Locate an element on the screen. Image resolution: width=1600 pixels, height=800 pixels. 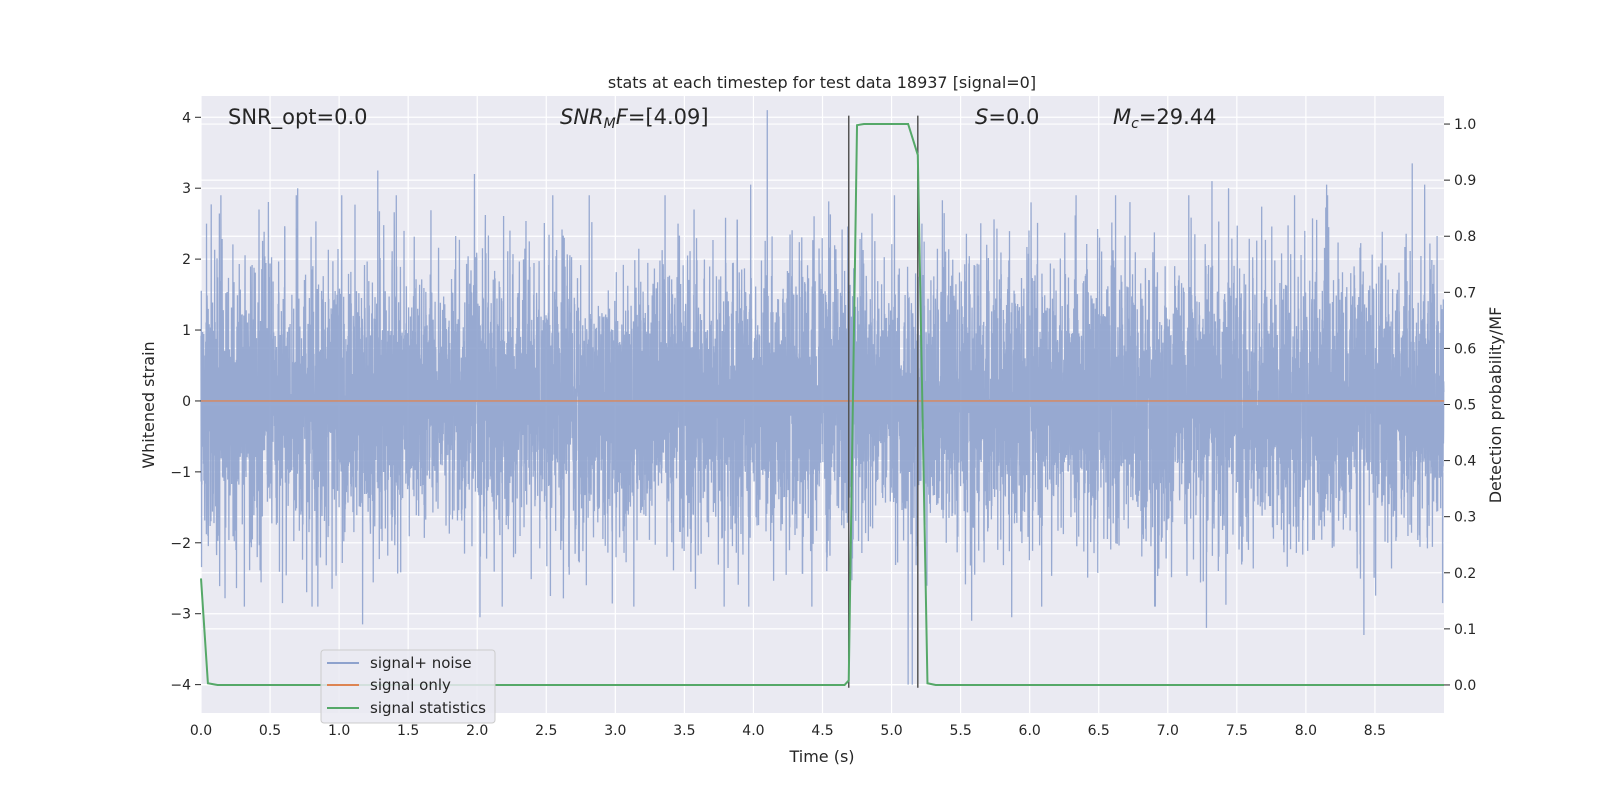
y-tick-label-right: 0.1 is located at coordinates (1465, 630).